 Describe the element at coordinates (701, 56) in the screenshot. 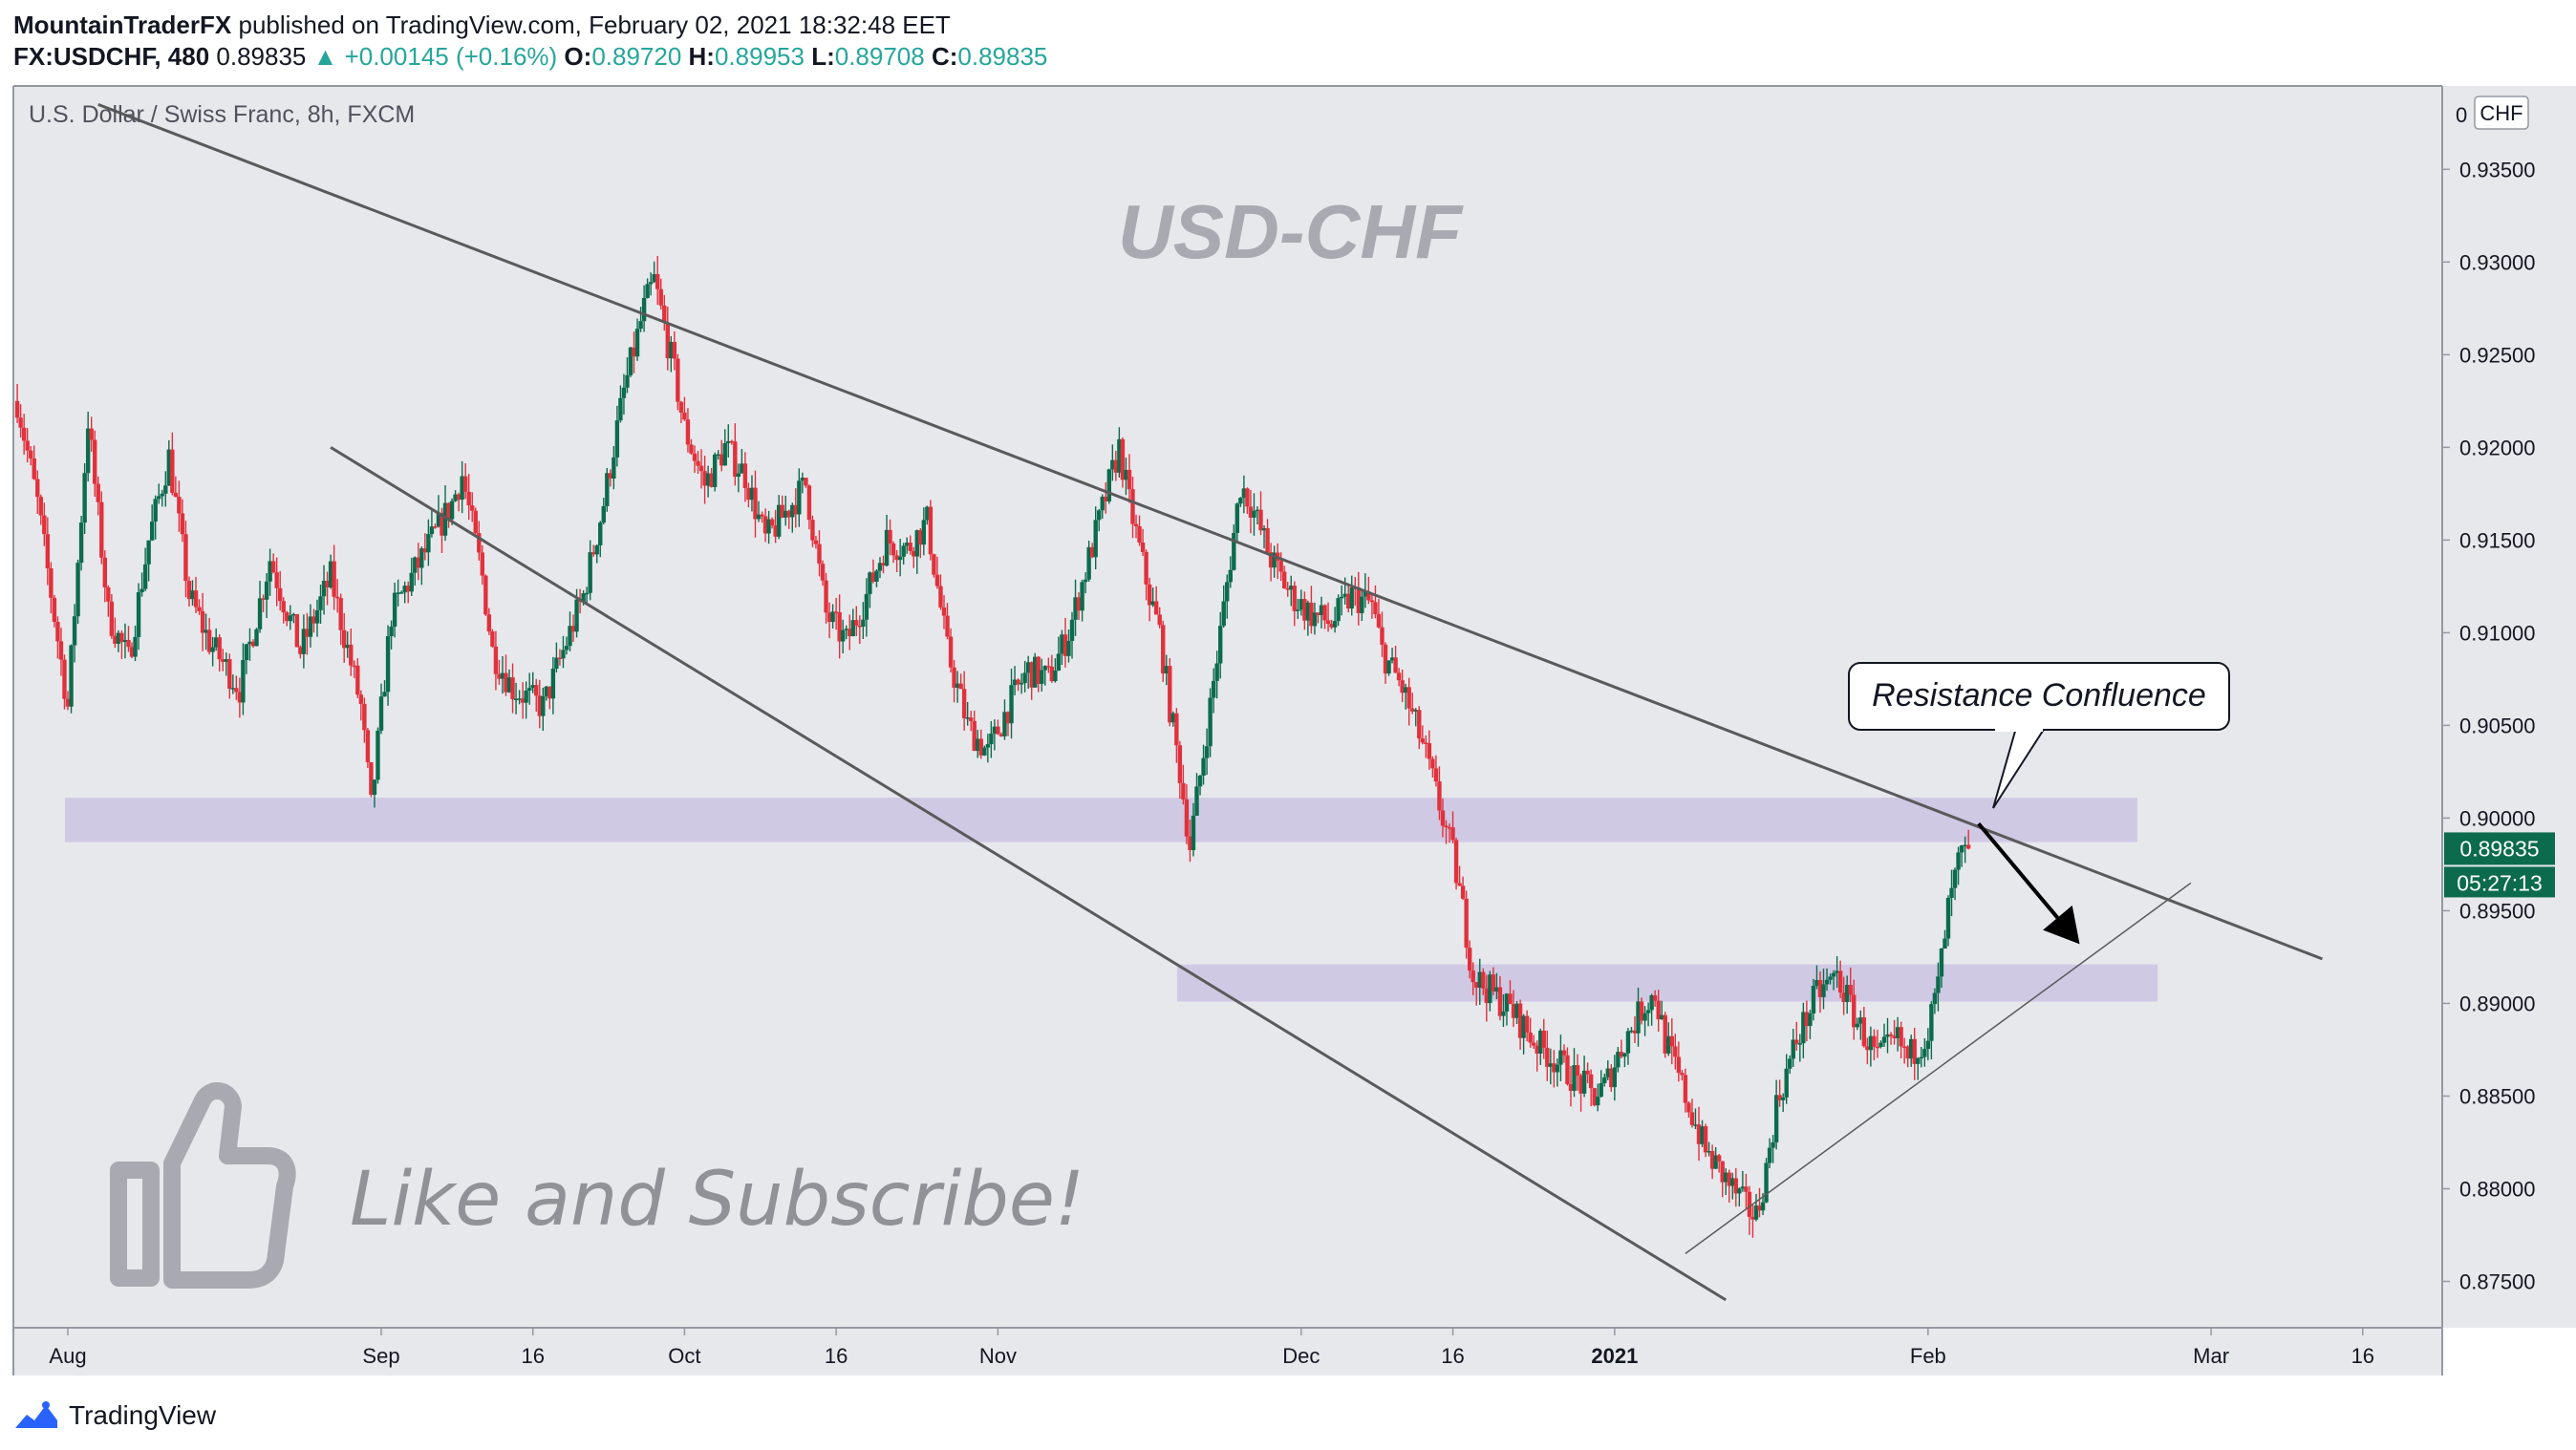

I see `high-label: H:` at that location.